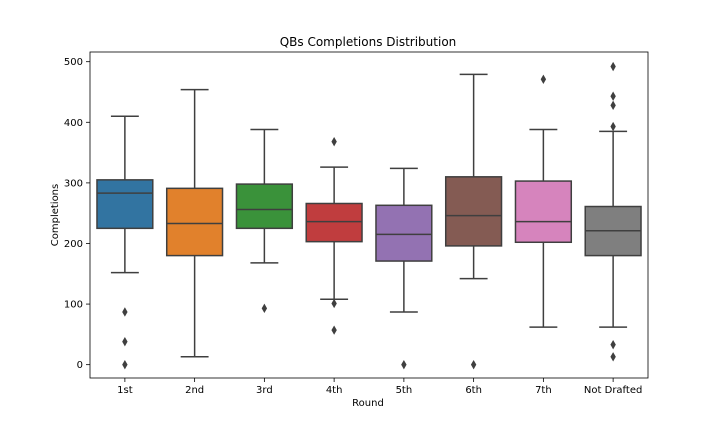 This screenshot has width=720, height=432. I want to click on y-tick-label: 100, so click(73, 305).